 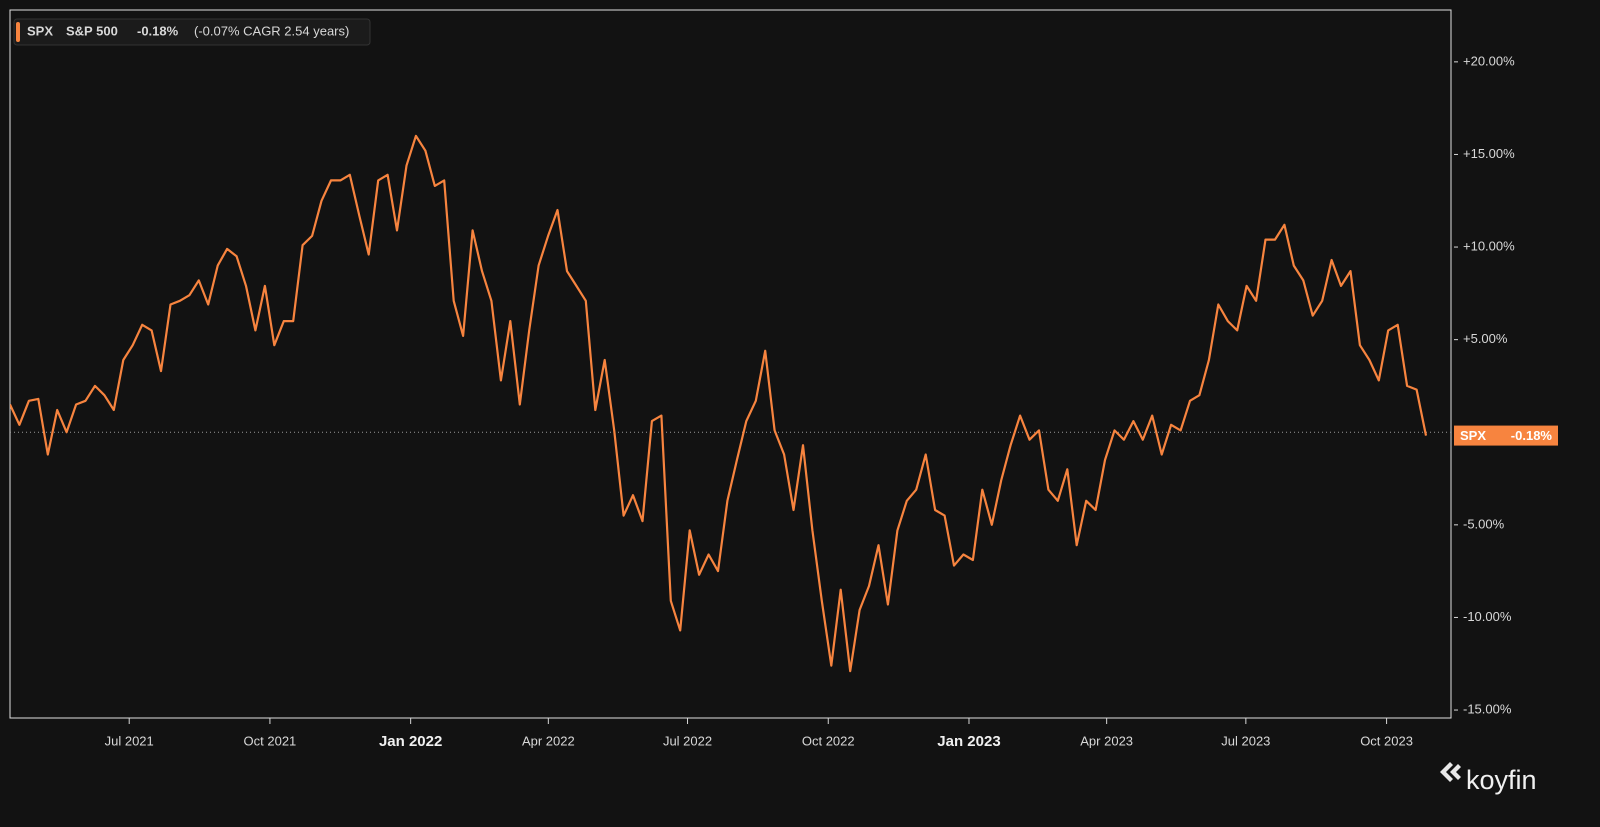 What do you see at coordinates (687, 740) in the screenshot?
I see `x-tick-label: Jul 2022` at bounding box center [687, 740].